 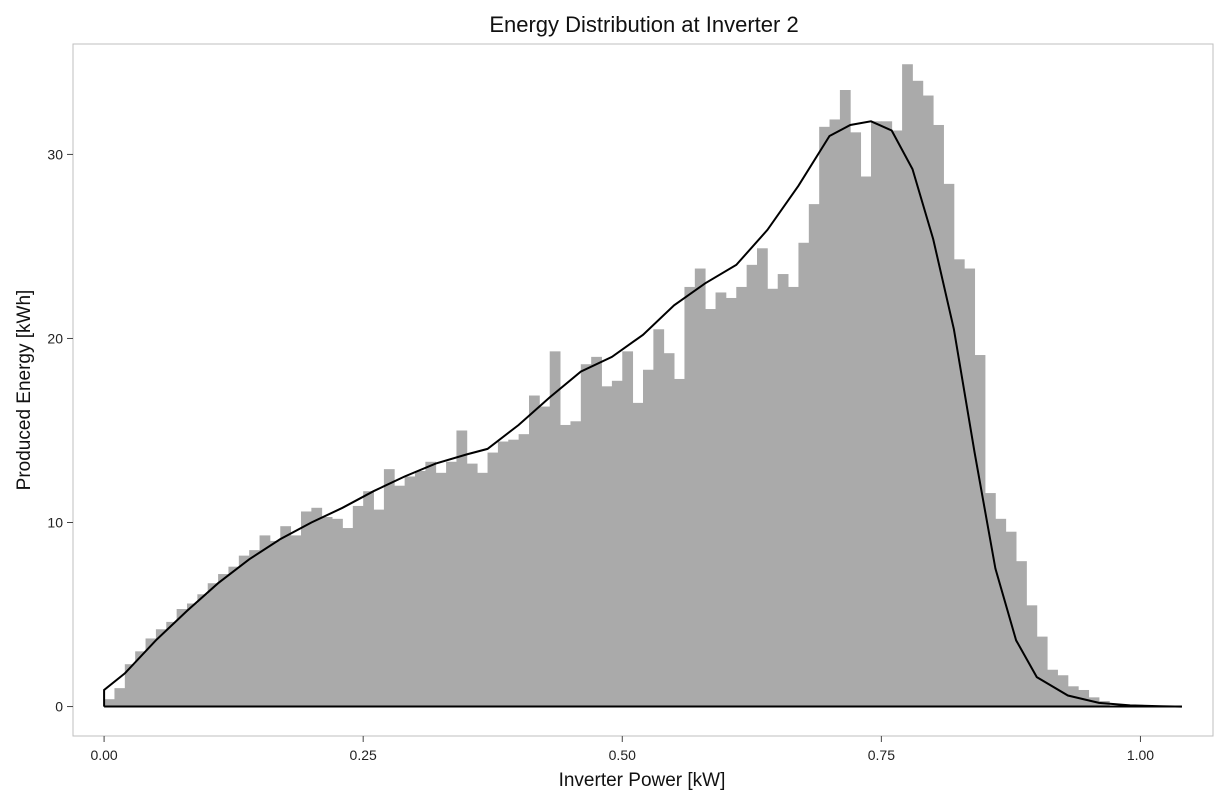 What do you see at coordinates (642, 780) in the screenshot?
I see `x-axis-label: Inverter Power [kW]` at bounding box center [642, 780].